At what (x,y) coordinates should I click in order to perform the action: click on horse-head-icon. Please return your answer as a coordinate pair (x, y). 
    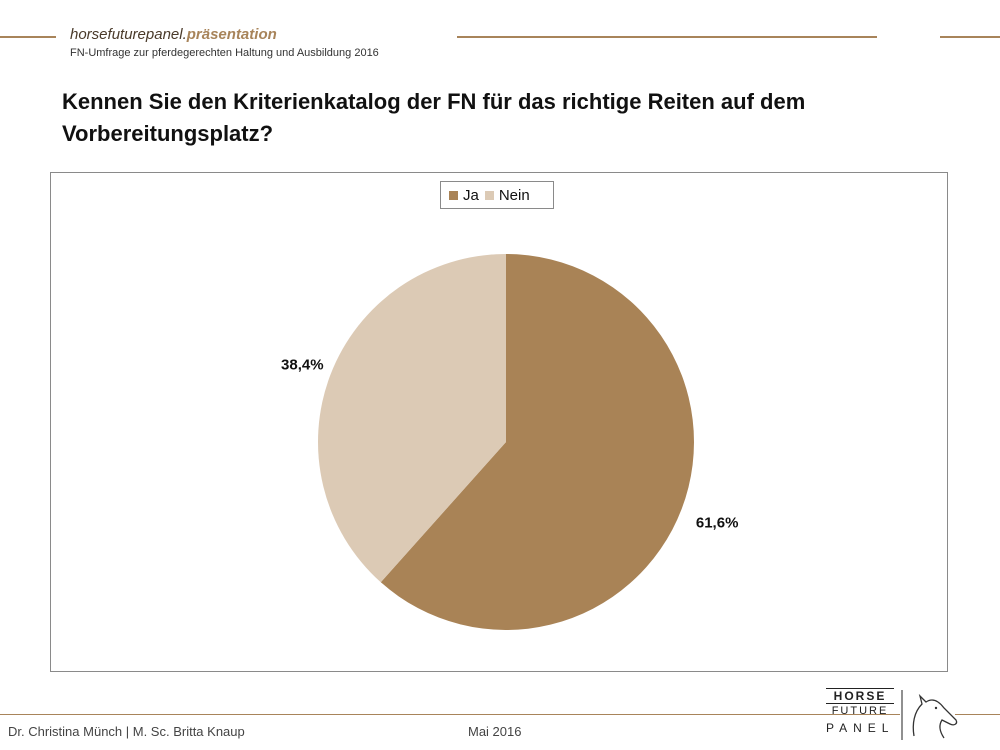
    Looking at the image, I should click on (929, 715).